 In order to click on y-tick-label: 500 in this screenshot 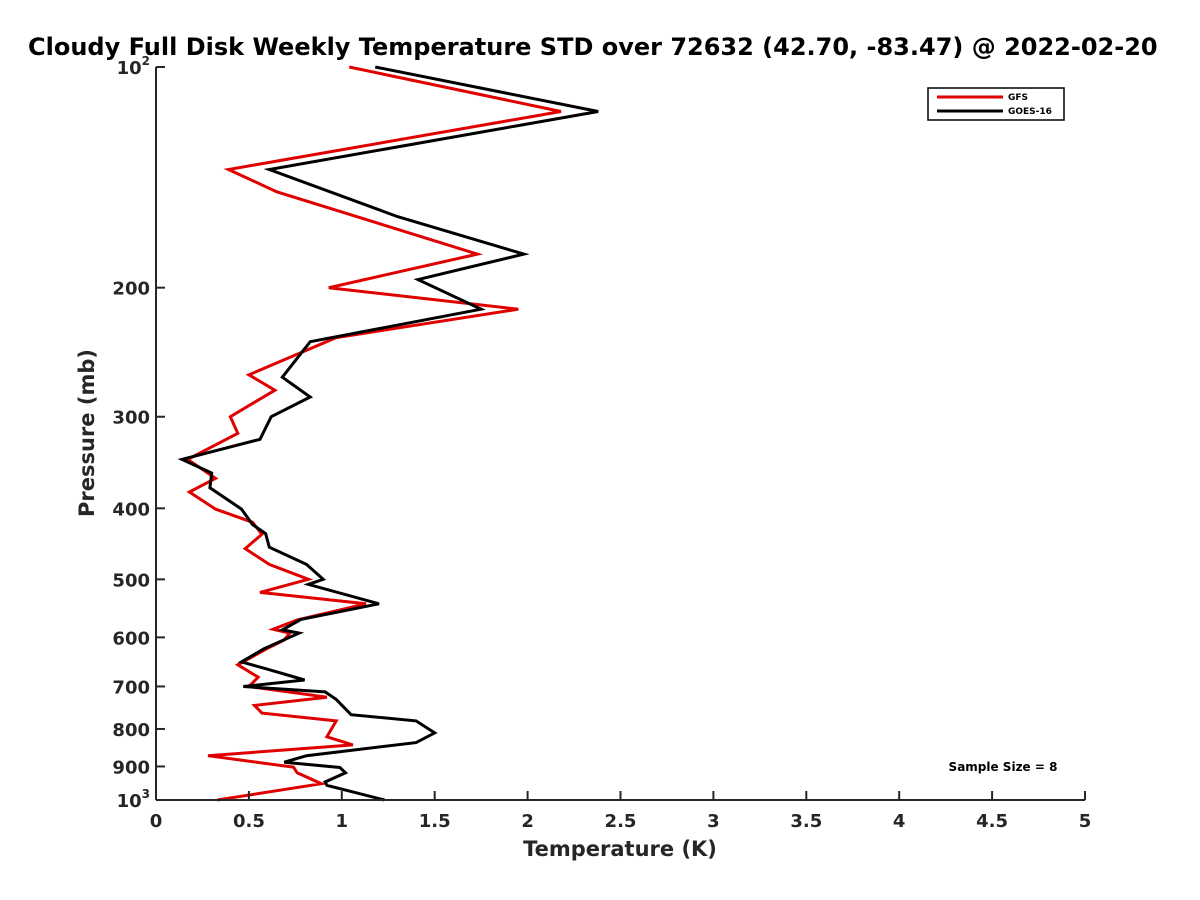, I will do `click(131, 580)`.